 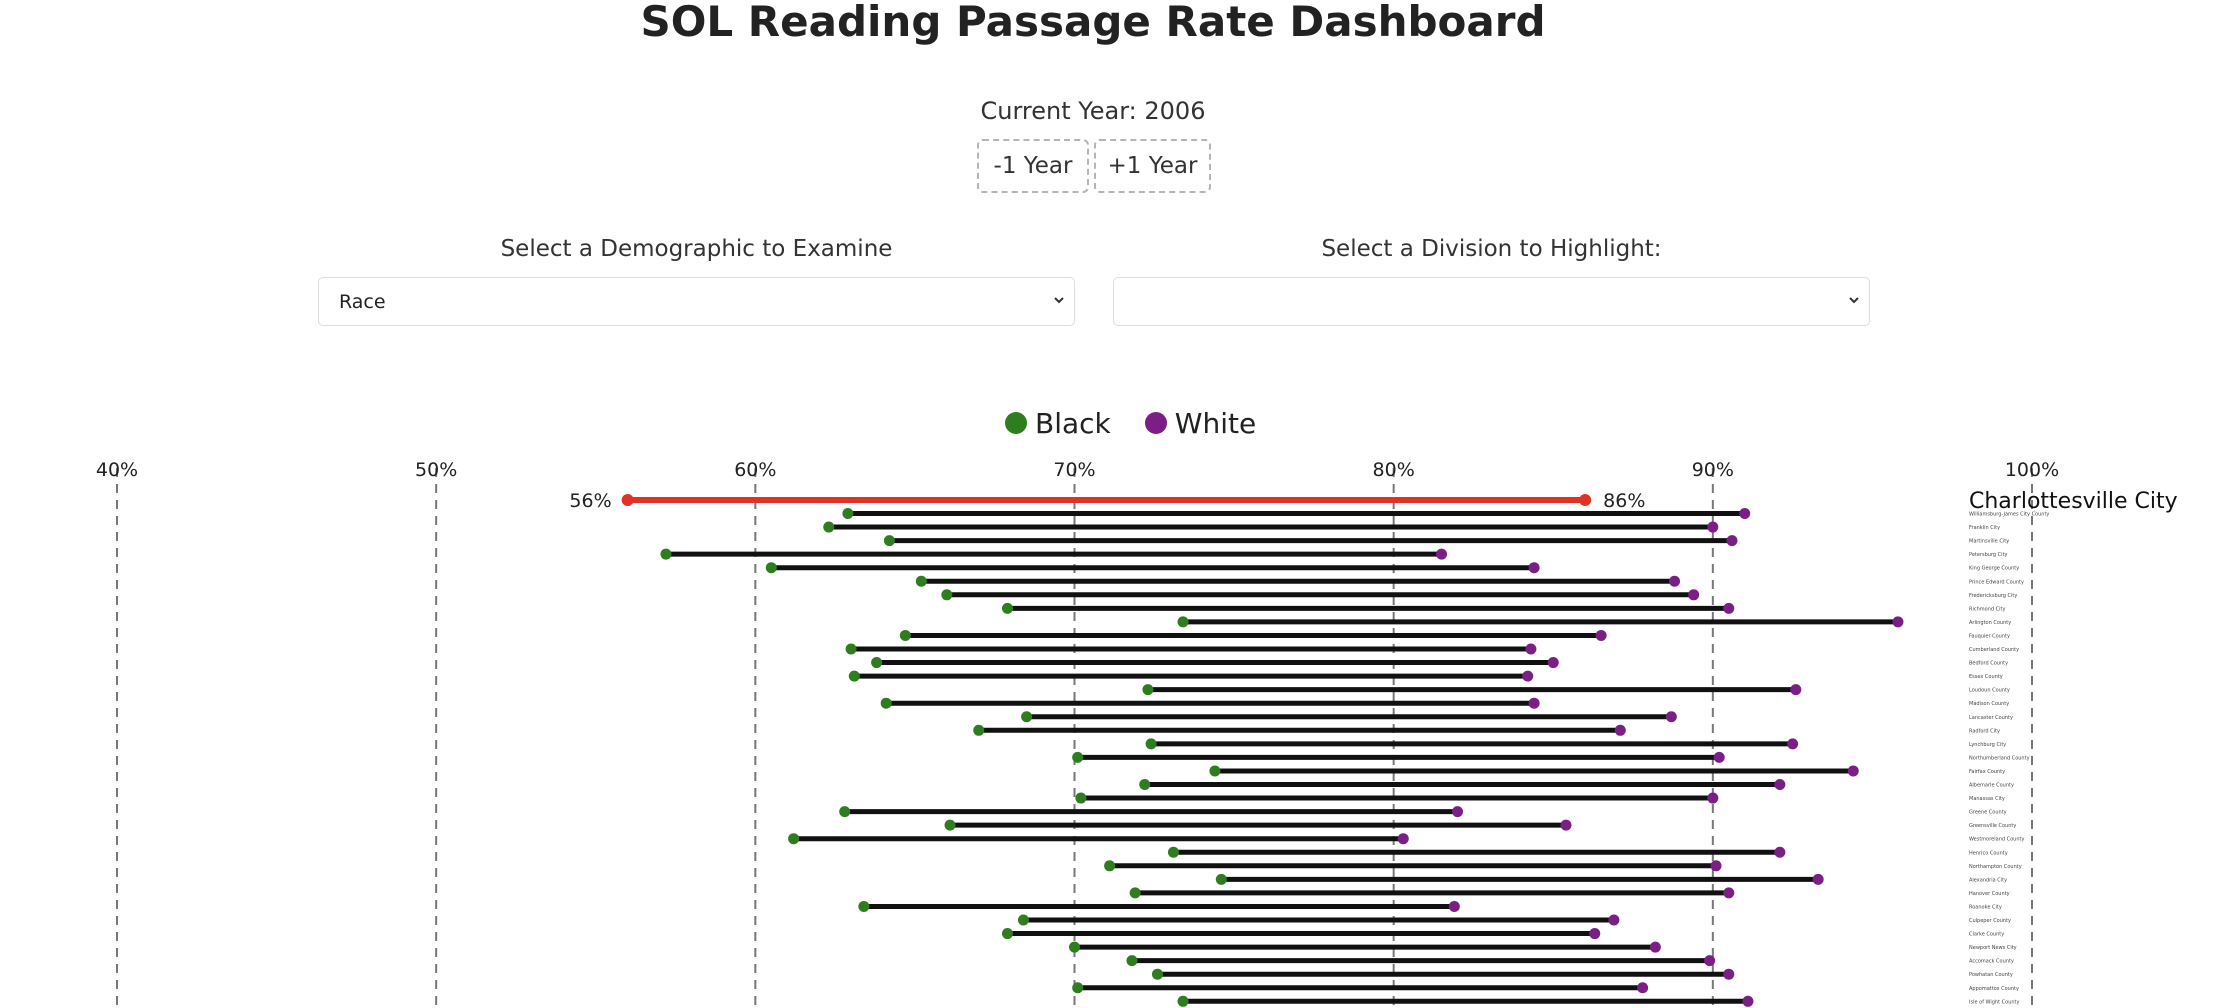 I want to click on dumbbell-row: Alexandria City, so click(x=1611, y=879).